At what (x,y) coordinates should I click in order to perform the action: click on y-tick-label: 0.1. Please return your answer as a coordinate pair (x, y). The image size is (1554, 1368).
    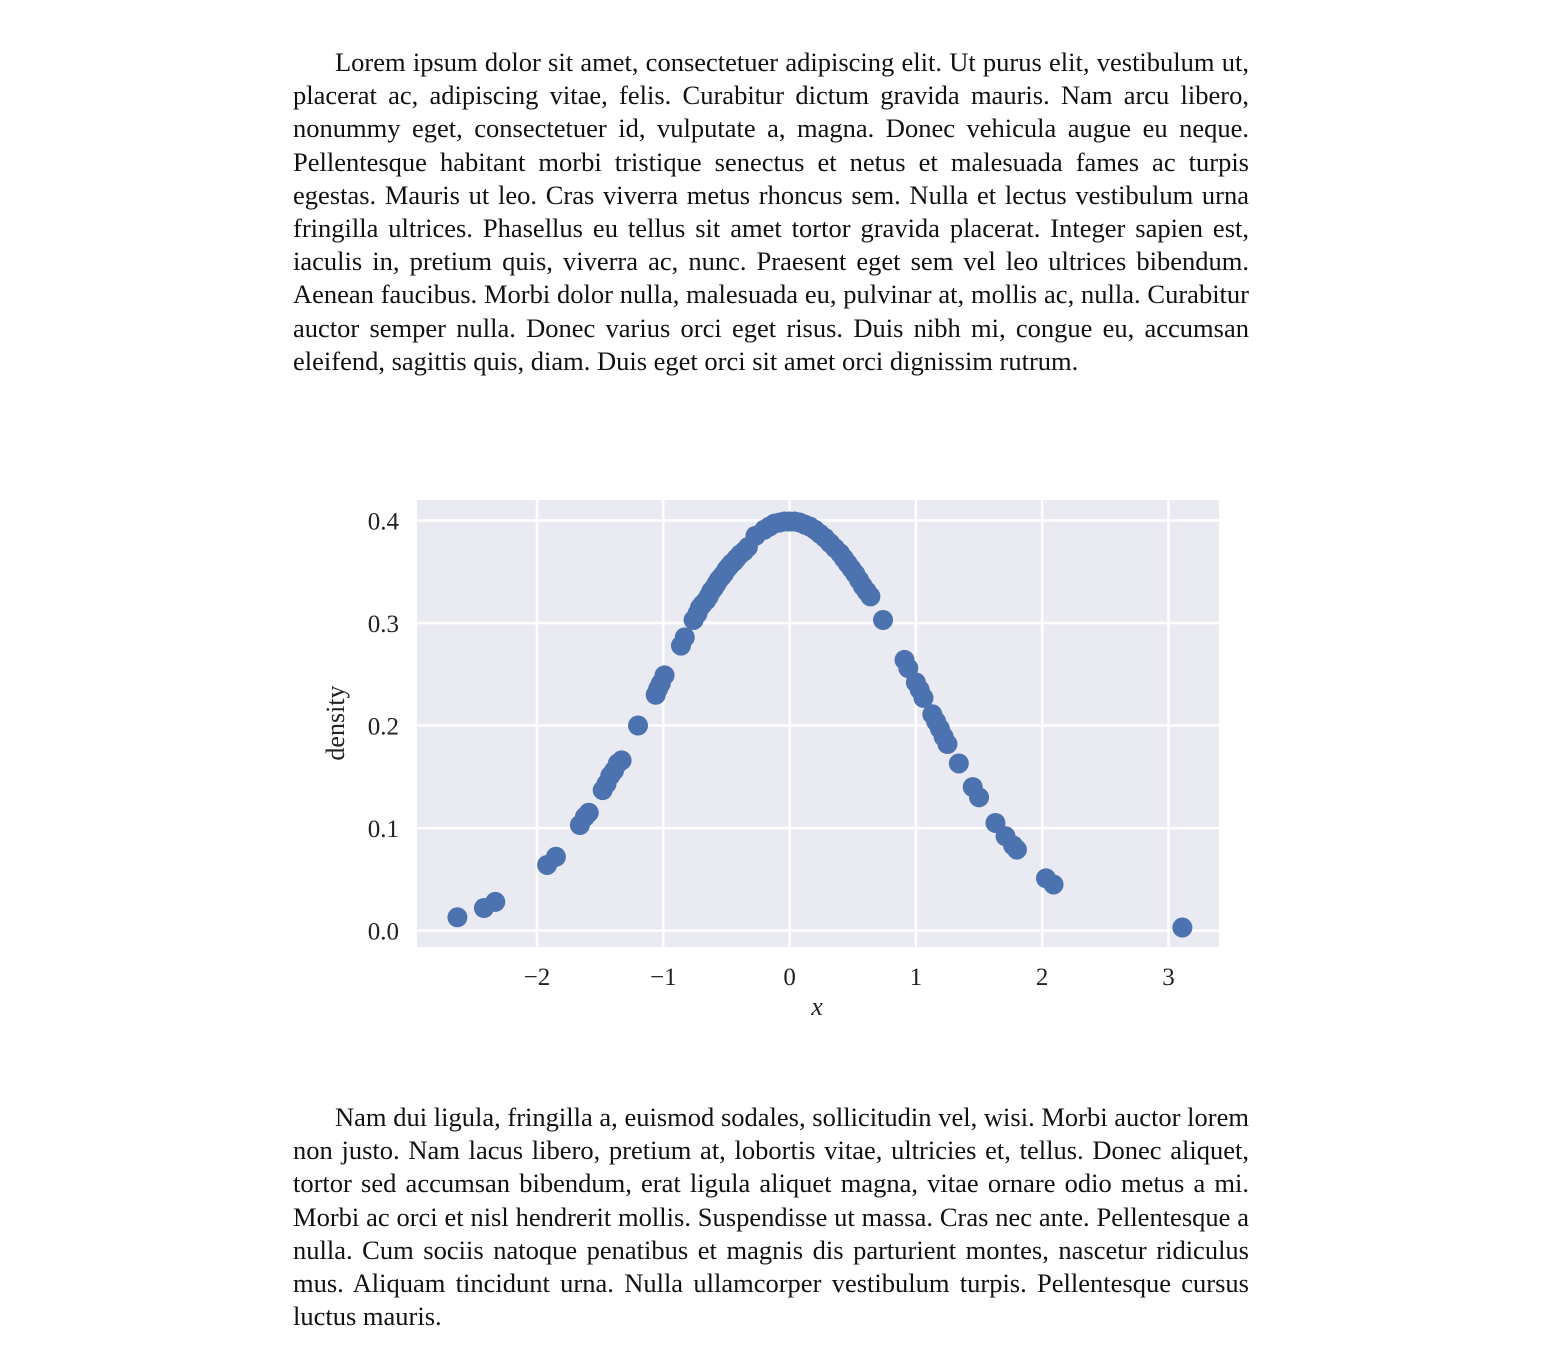
    Looking at the image, I should click on (383, 829).